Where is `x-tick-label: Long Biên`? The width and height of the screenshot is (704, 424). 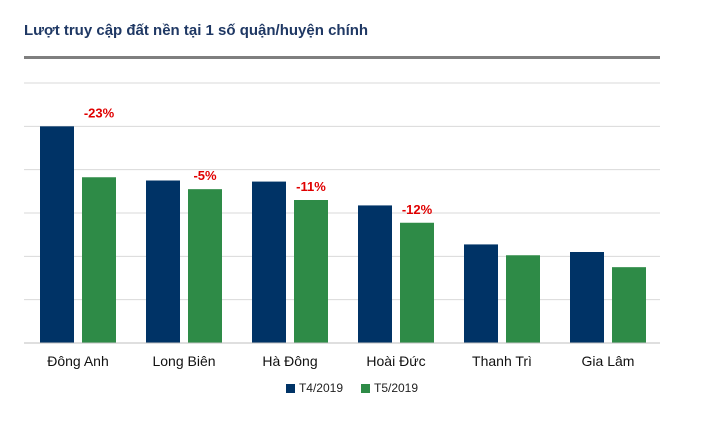 x-tick-label: Long Biên is located at coordinates (183, 361).